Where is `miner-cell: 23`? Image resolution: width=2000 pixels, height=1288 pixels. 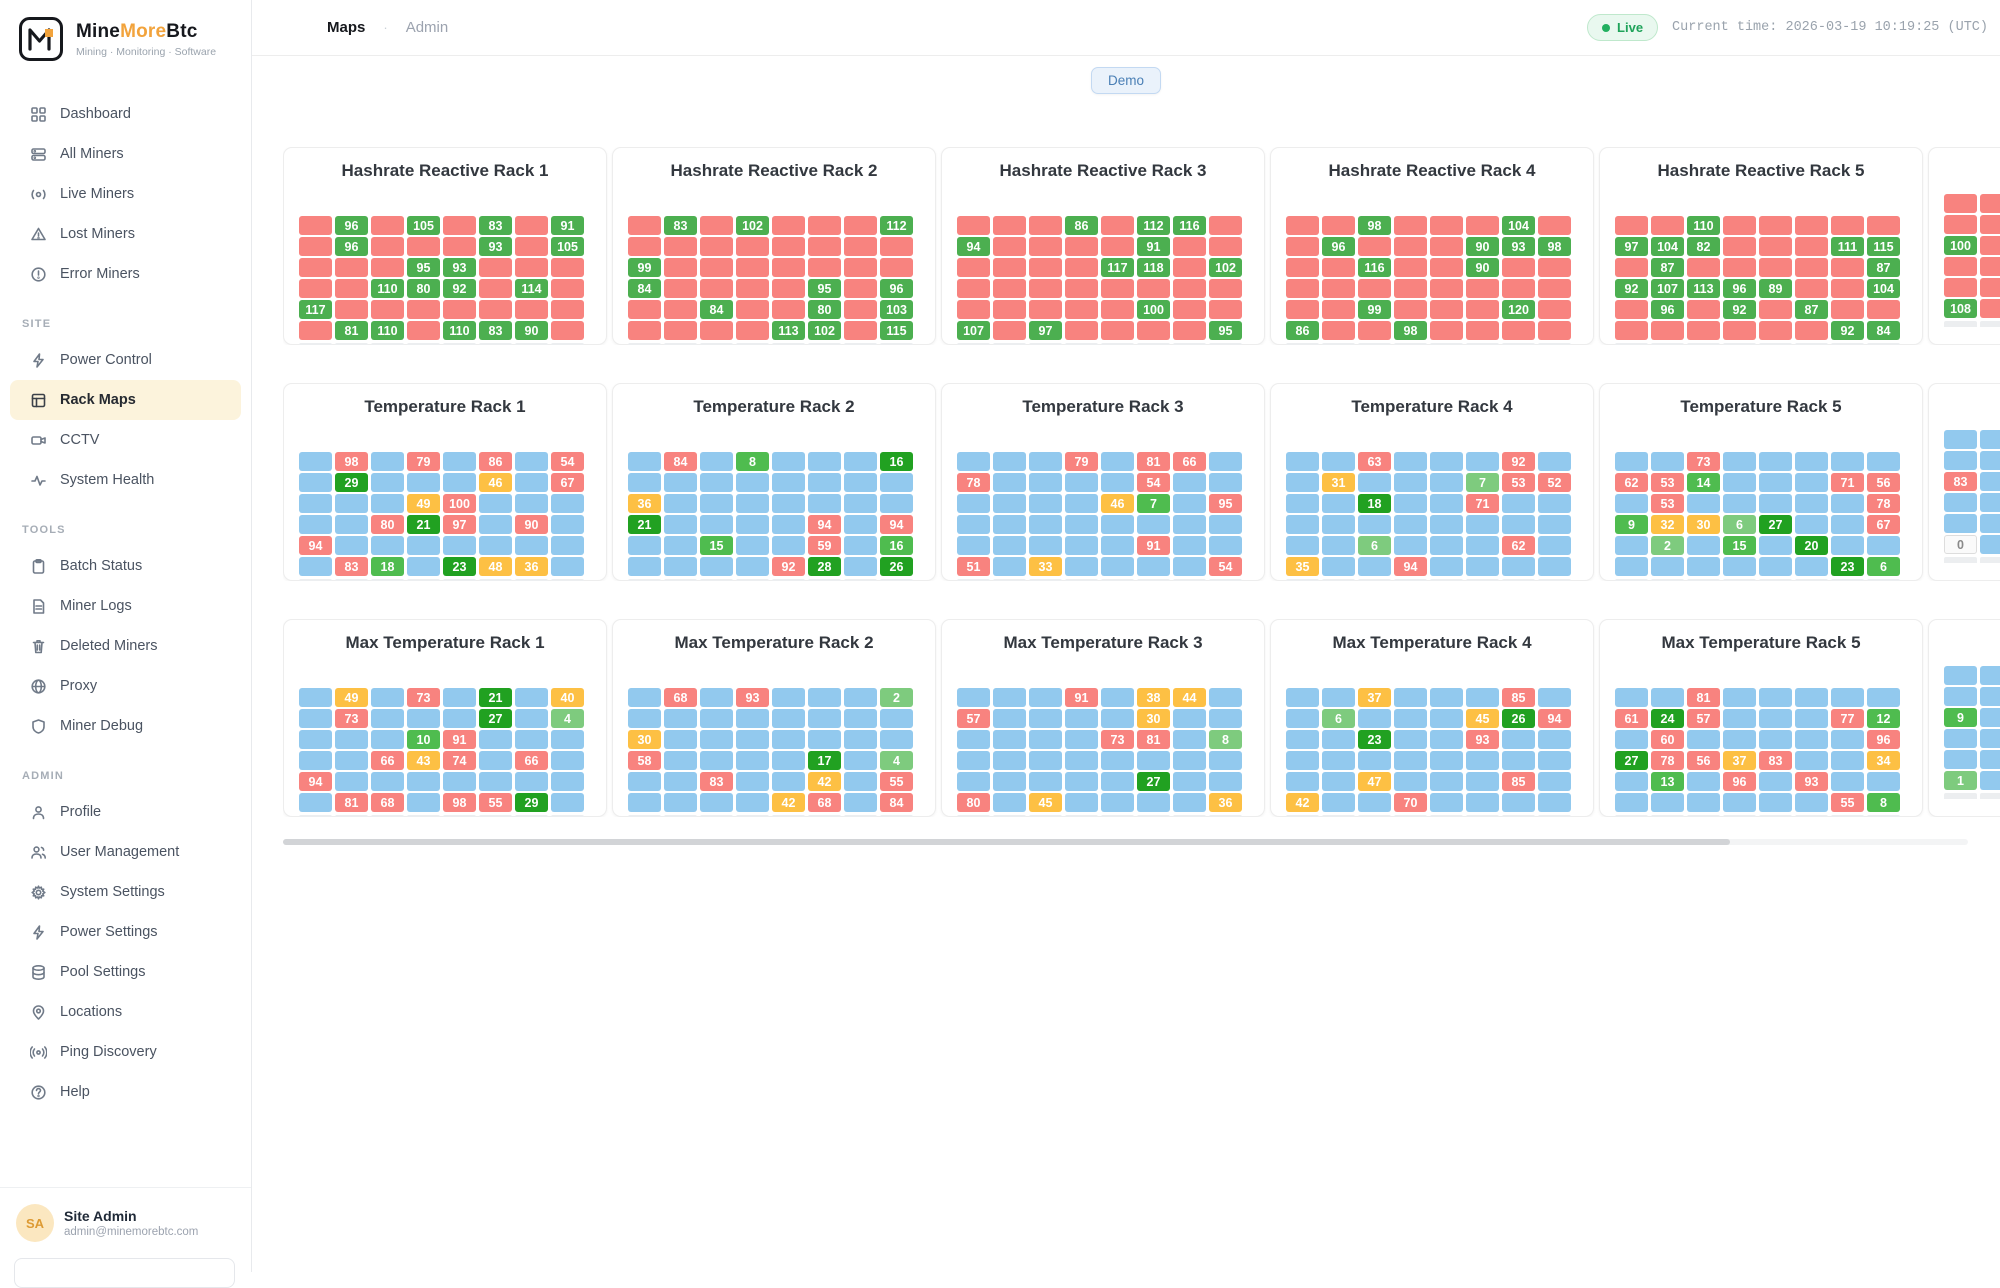
miner-cell: 23 is located at coordinates (1847, 566).